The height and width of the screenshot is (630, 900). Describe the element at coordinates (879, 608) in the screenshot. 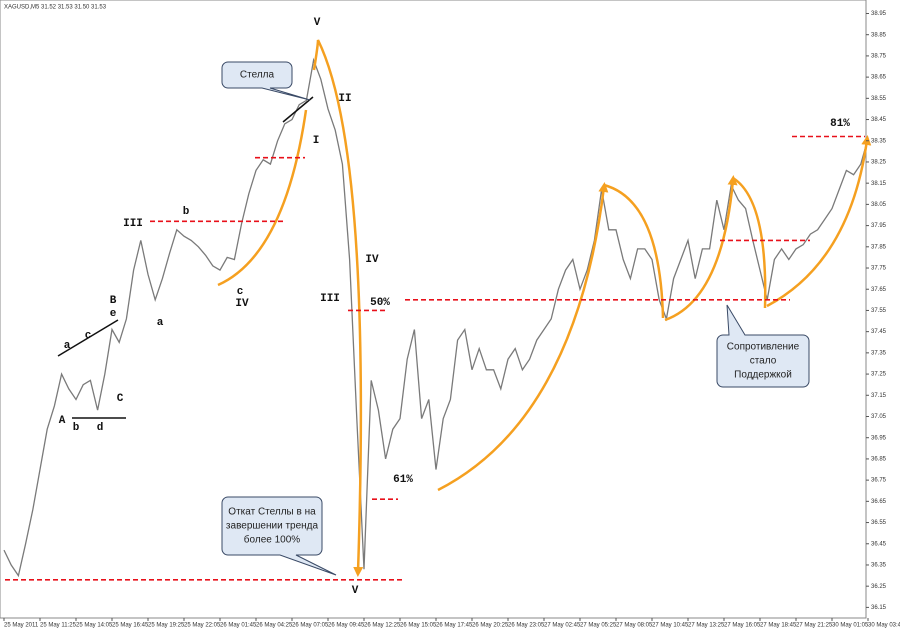

I see `y-tick-label: 36.15` at that location.